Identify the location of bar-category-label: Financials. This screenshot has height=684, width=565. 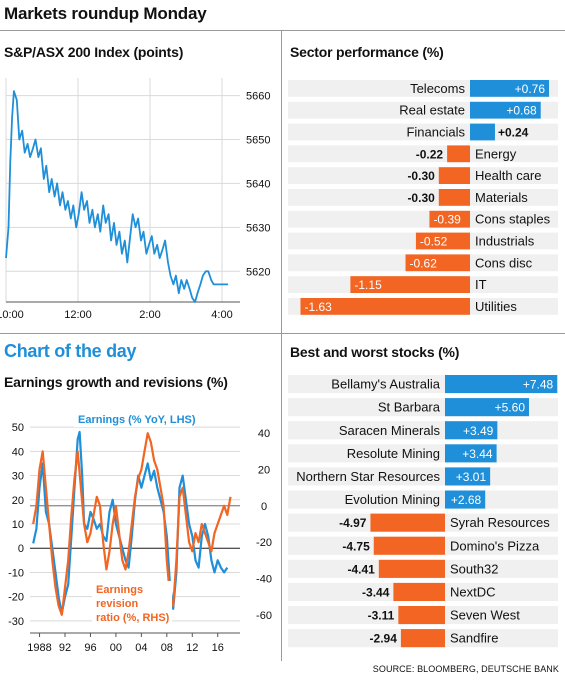
(435, 132).